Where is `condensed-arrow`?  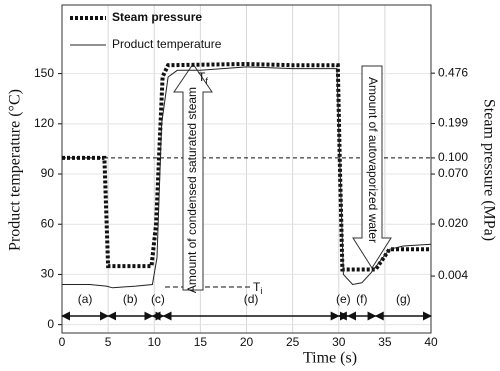 condensed-arrow is located at coordinates (193, 177).